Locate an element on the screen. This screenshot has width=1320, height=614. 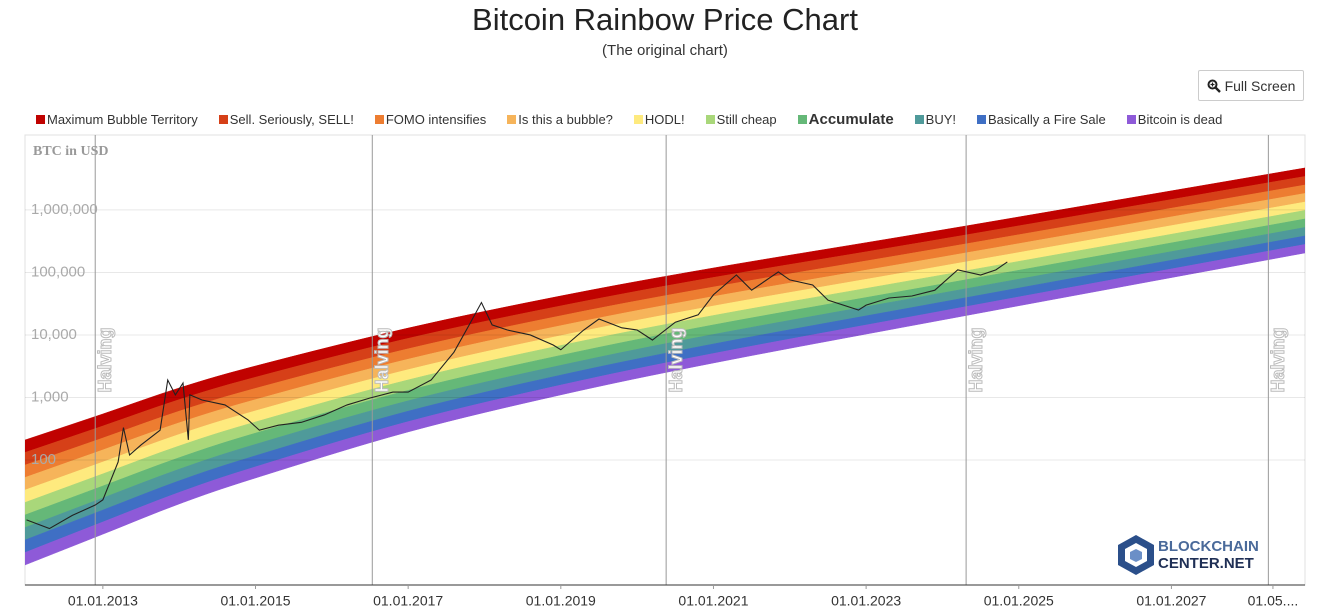
legend-item: Basically a Fire Sale is located at coordinates (1041, 119).